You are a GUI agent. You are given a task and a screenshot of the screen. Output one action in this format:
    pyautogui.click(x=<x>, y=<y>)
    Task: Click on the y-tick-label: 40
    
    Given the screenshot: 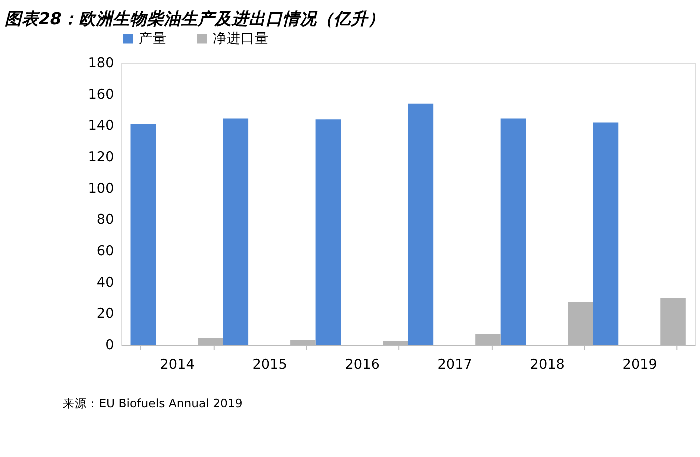 What is the action you would take?
    pyautogui.click(x=105, y=282)
    